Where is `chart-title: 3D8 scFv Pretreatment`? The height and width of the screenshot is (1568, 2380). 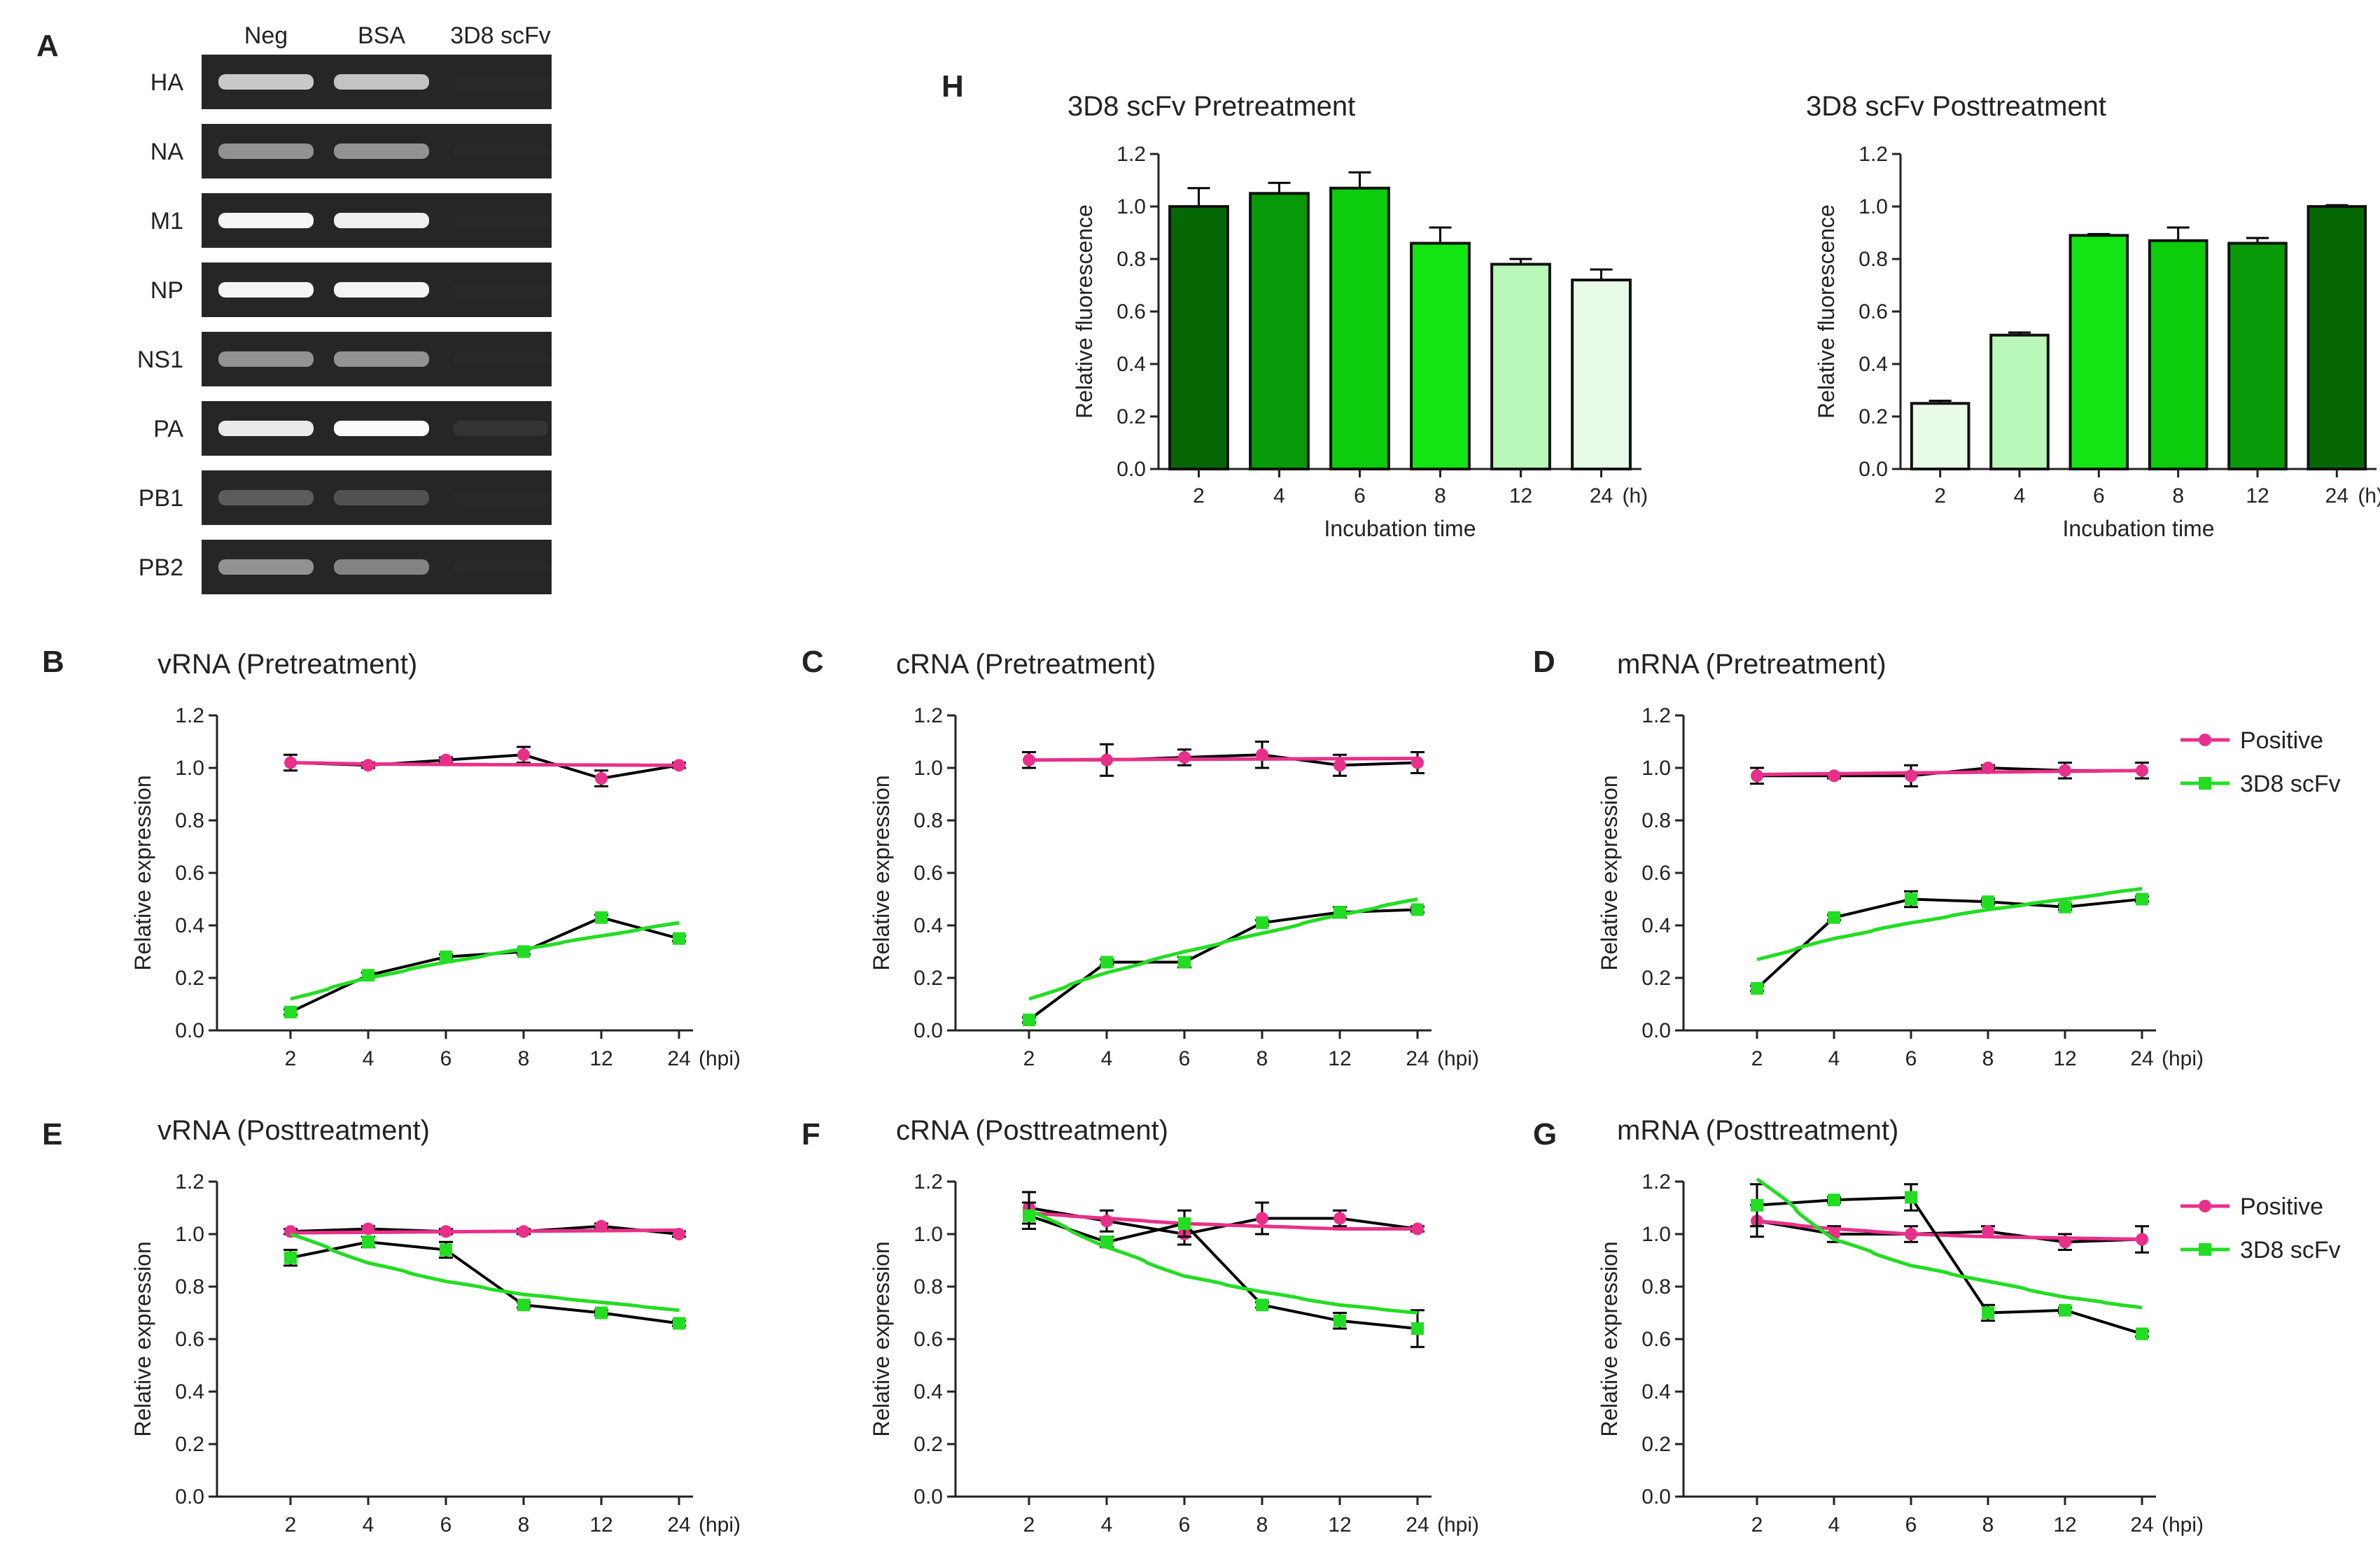 chart-title: 3D8 scFv Pretreatment is located at coordinates (1211, 106).